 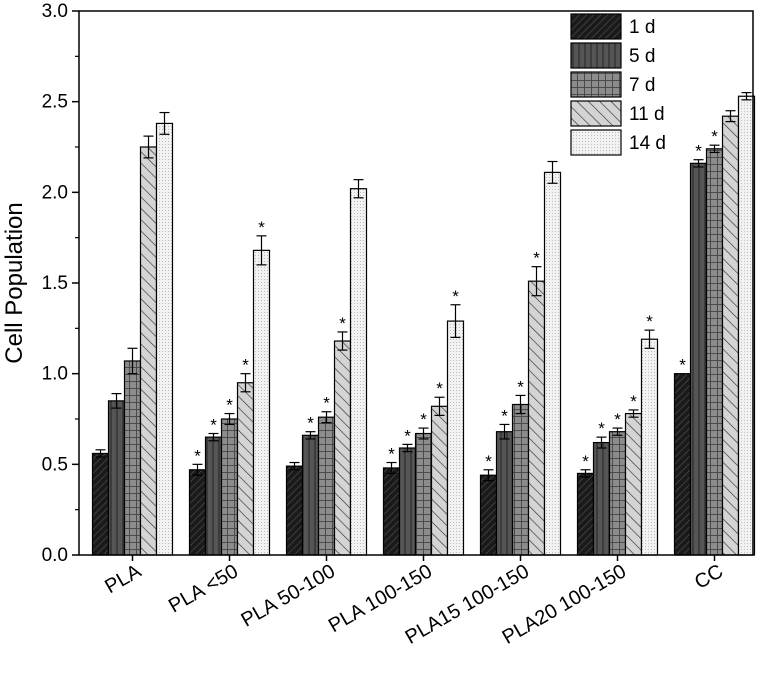 What do you see at coordinates (642, 56) in the screenshot?
I see `legend-label: 5 d` at bounding box center [642, 56].